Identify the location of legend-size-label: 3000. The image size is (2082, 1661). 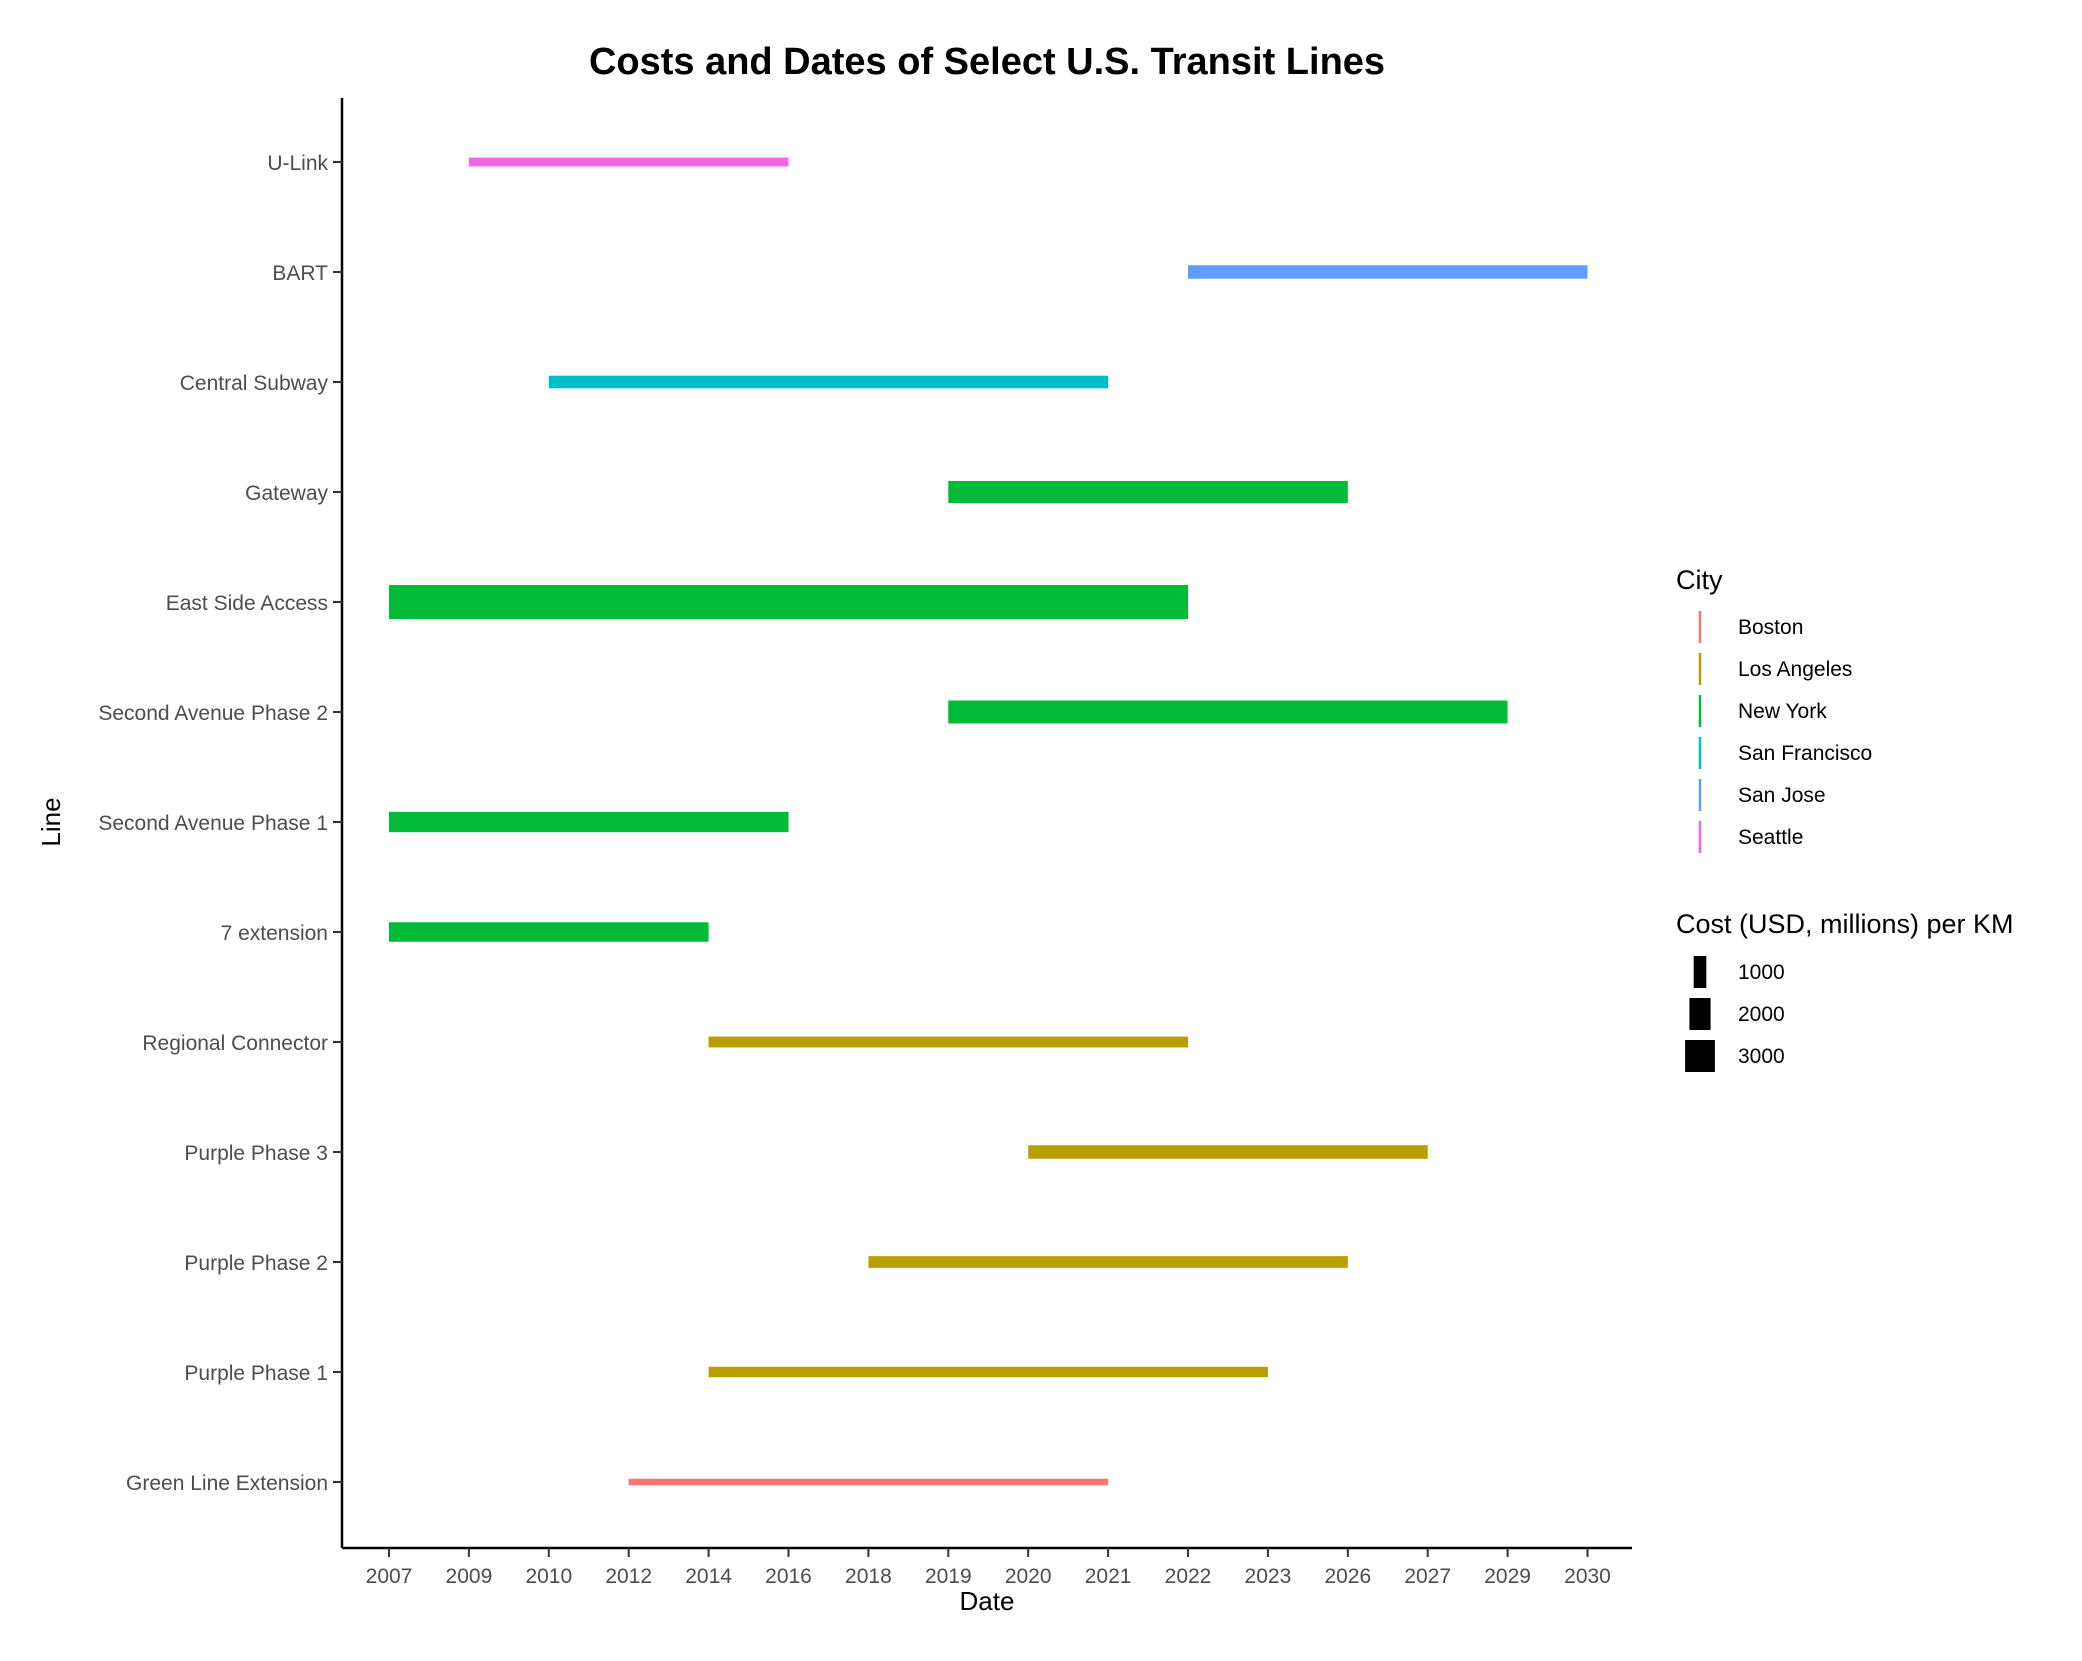
(1761, 1056).